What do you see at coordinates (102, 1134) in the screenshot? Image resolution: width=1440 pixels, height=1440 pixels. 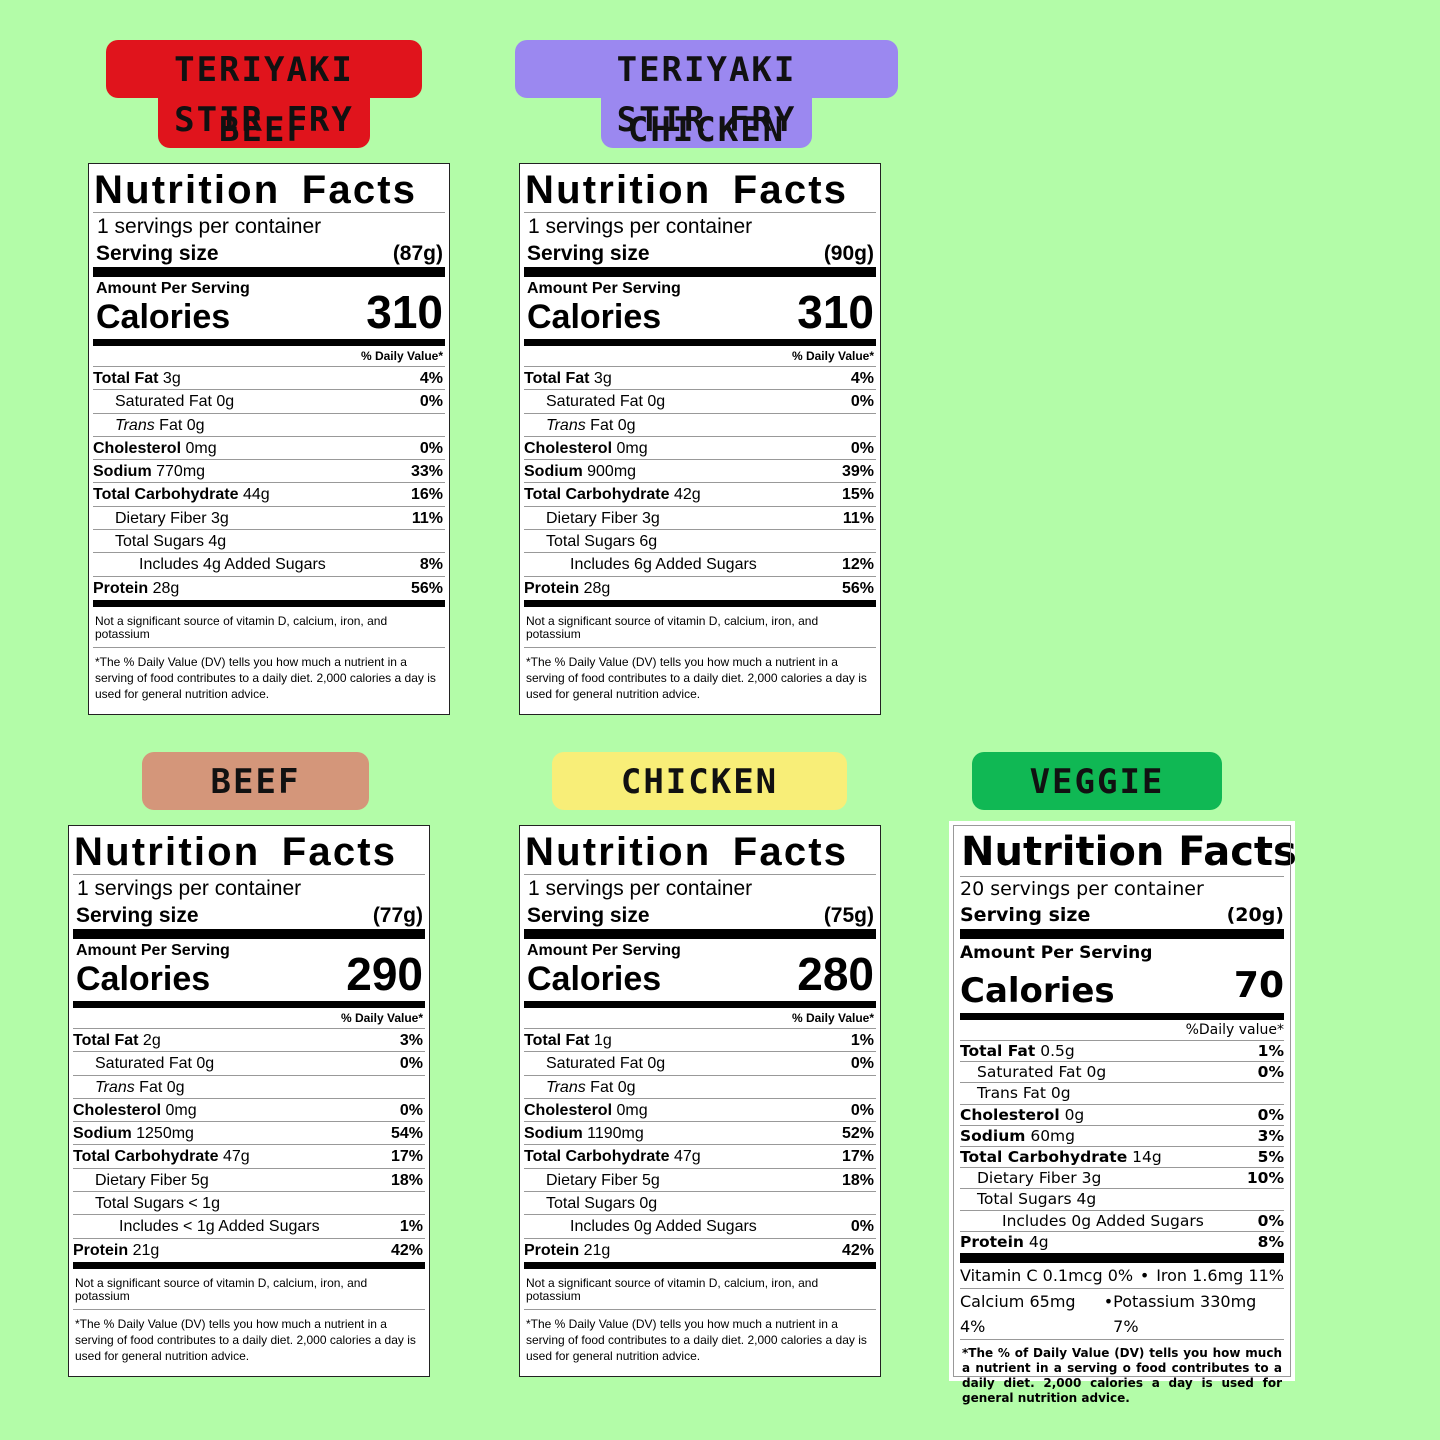 I see `nutrient-label: Sodium` at bounding box center [102, 1134].